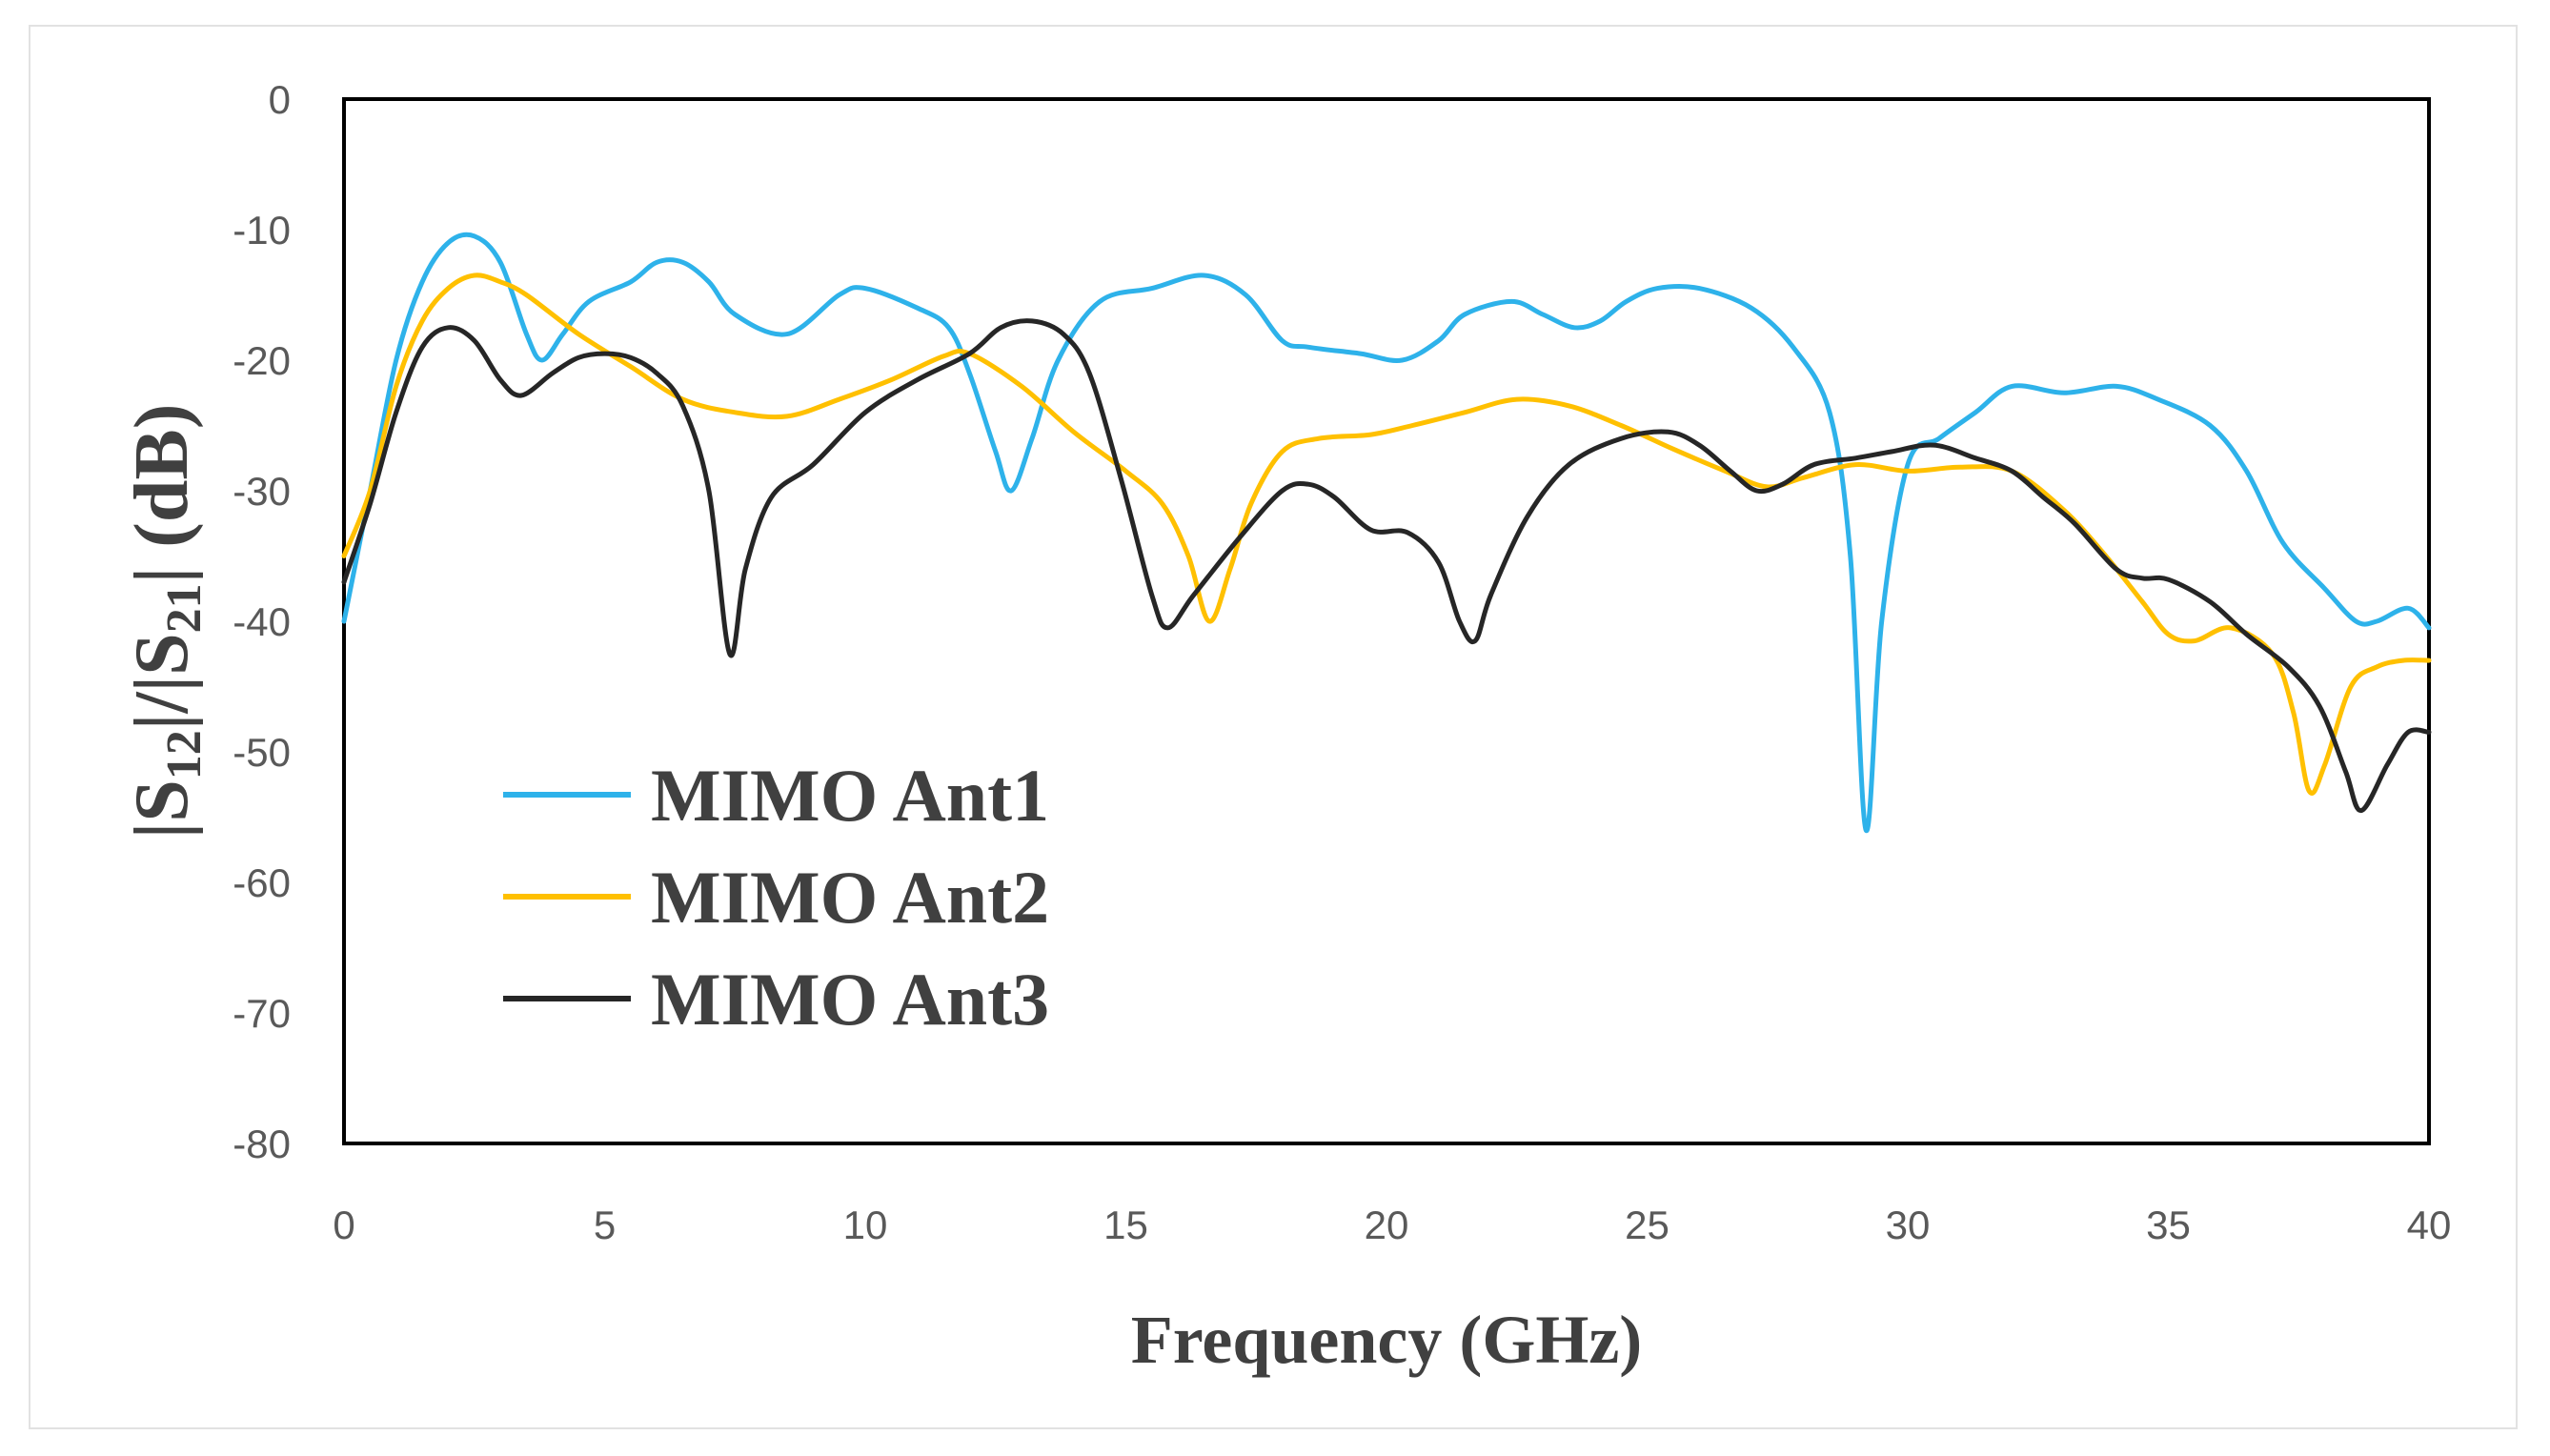 The height and width of the screenshot is (1456, 2550). What do you see at coordinates (2429, 1225) in the screenshot?
I see `x-tick-label: 40` at bounding box center [2429, 1225].